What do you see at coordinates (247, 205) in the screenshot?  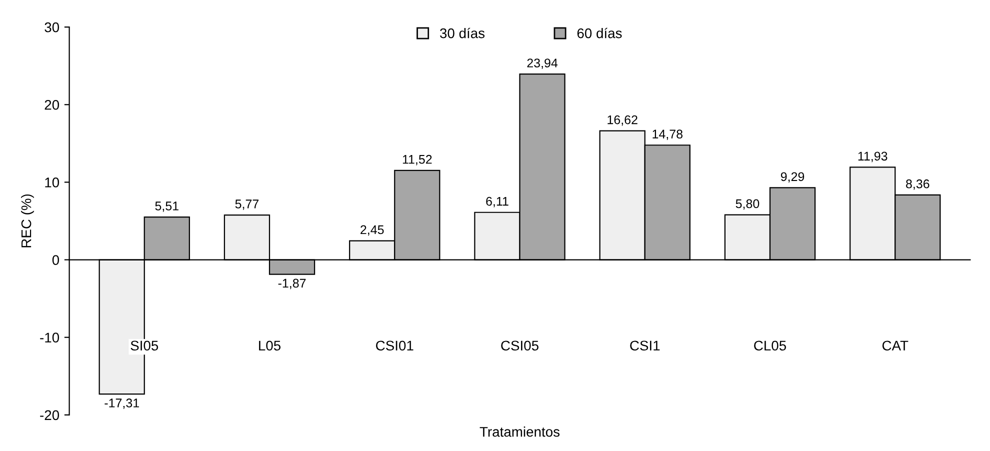 I see `data-label: 5,77` at bounding box center [247, 205].